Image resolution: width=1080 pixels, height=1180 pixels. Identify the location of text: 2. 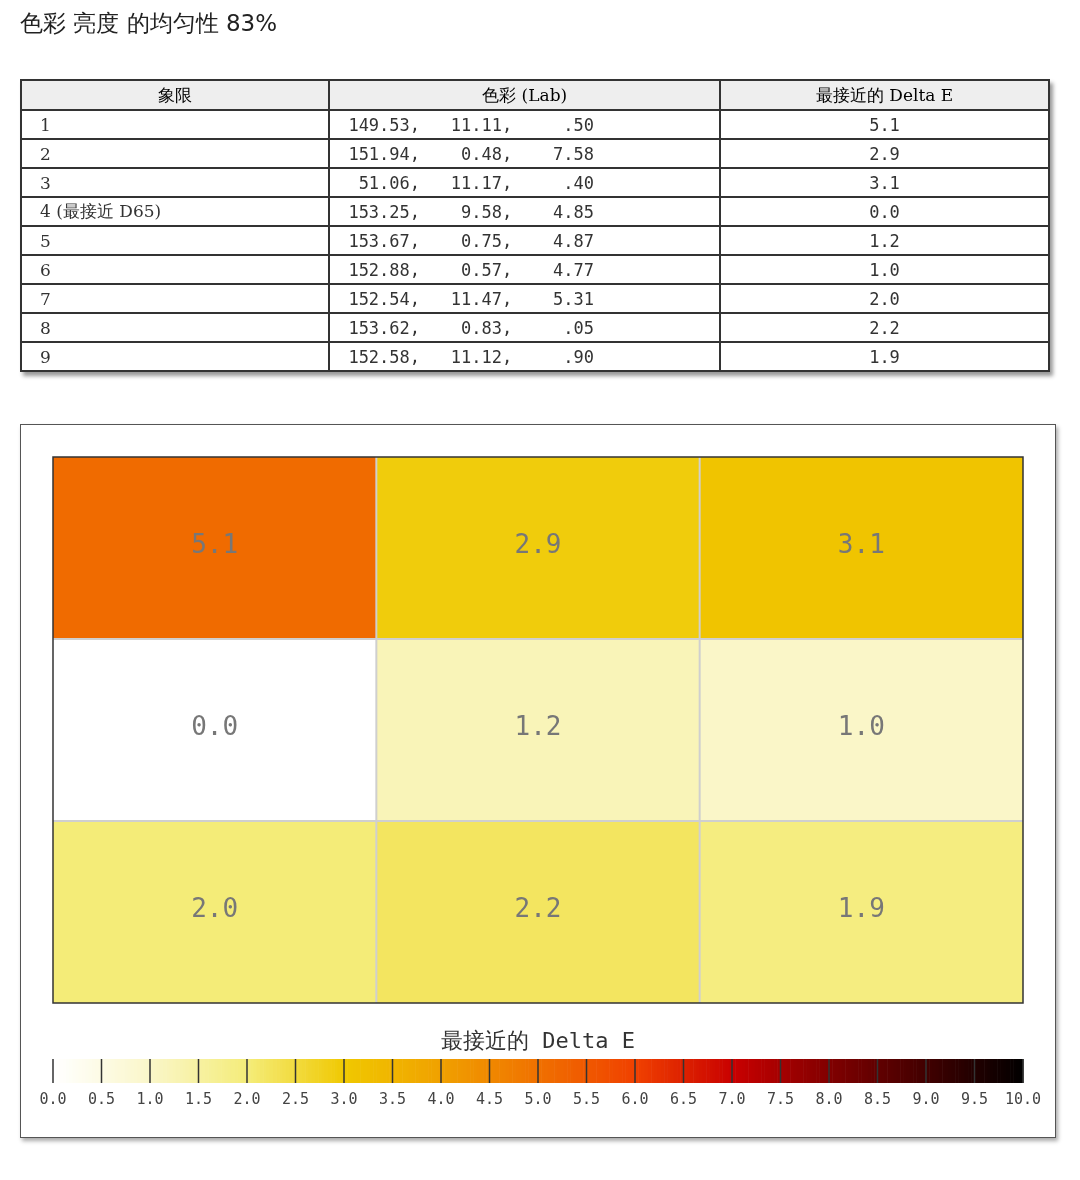
(45, 153).